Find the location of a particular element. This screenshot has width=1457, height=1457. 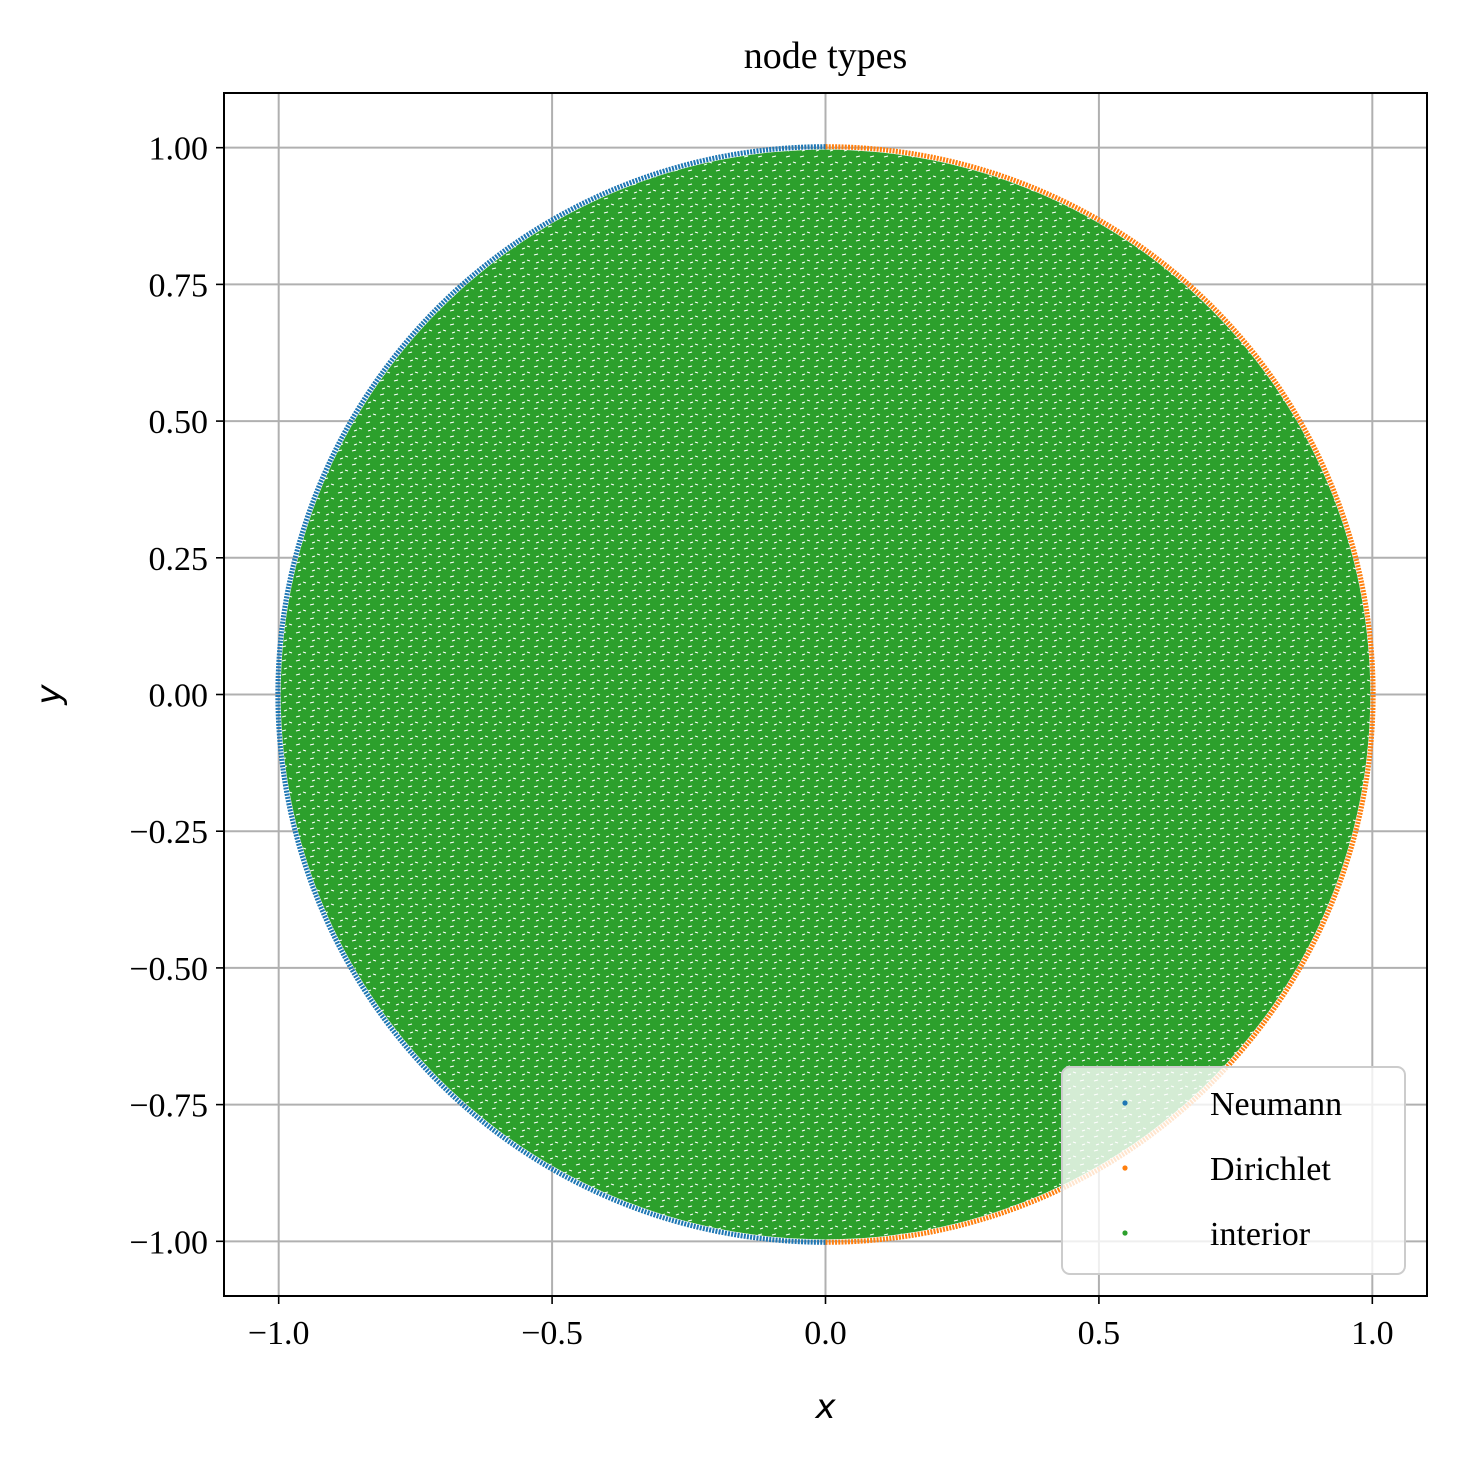

y-tick-label: −0.50 is located at coordinates (168, 969).